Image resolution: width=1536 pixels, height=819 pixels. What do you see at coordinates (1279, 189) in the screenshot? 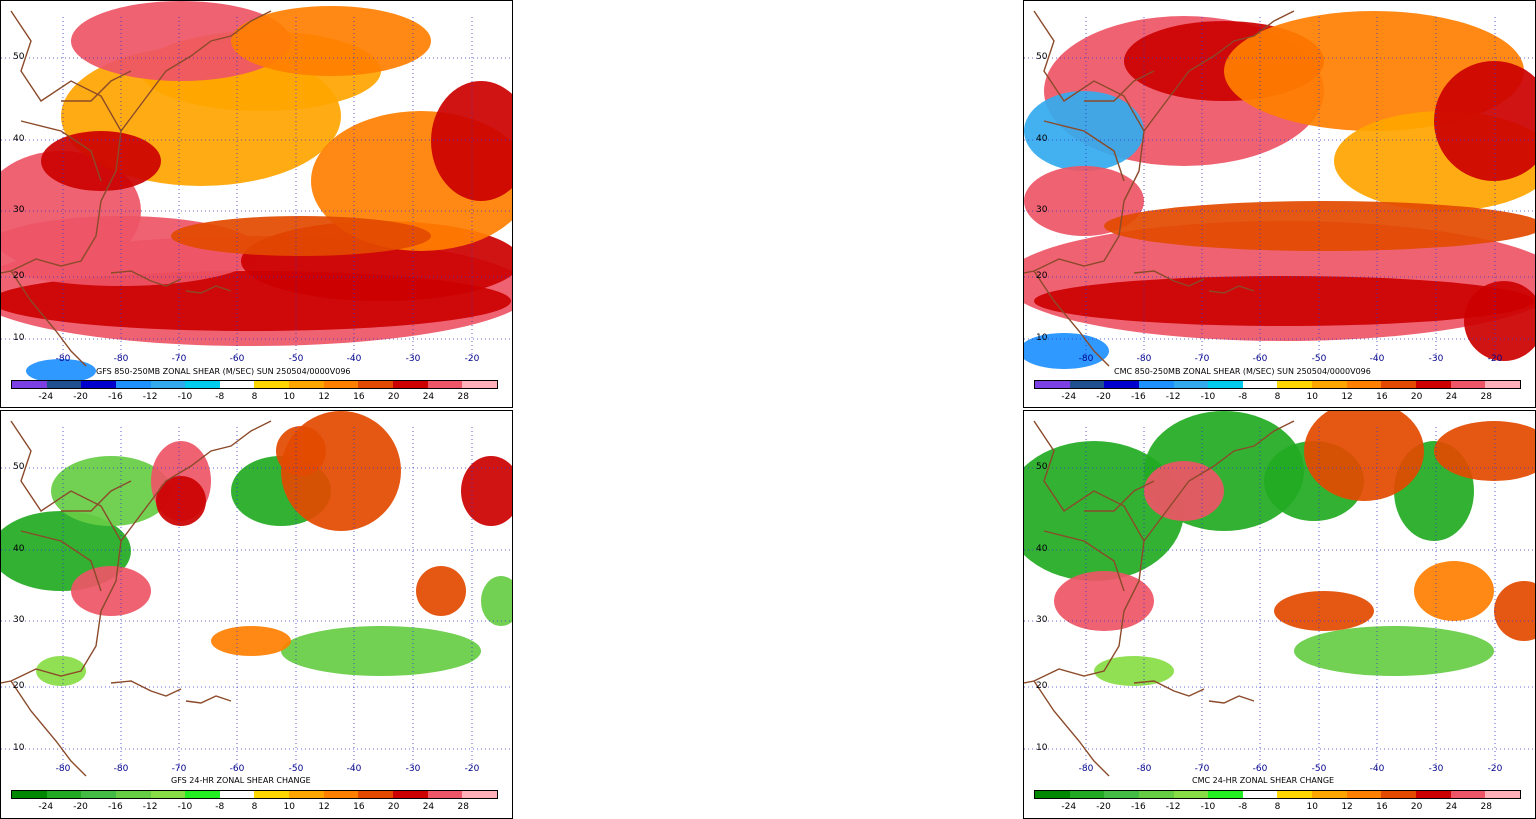
I see `shear-map-cmc` at bounding box center [1279, 189].